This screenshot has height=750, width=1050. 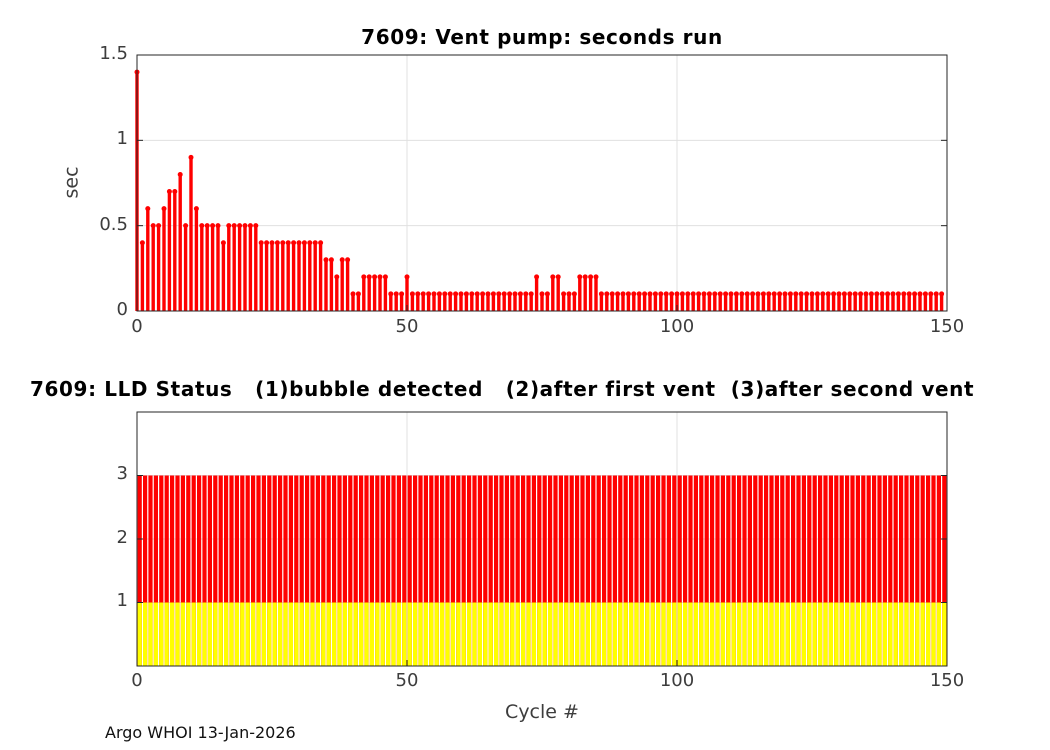 What do you see at coordinates (542, 37) in the screenshot?
I see `vent-pump-chart-title: 7609: Vent pump: seconds run` at bounding box center [542, 37].